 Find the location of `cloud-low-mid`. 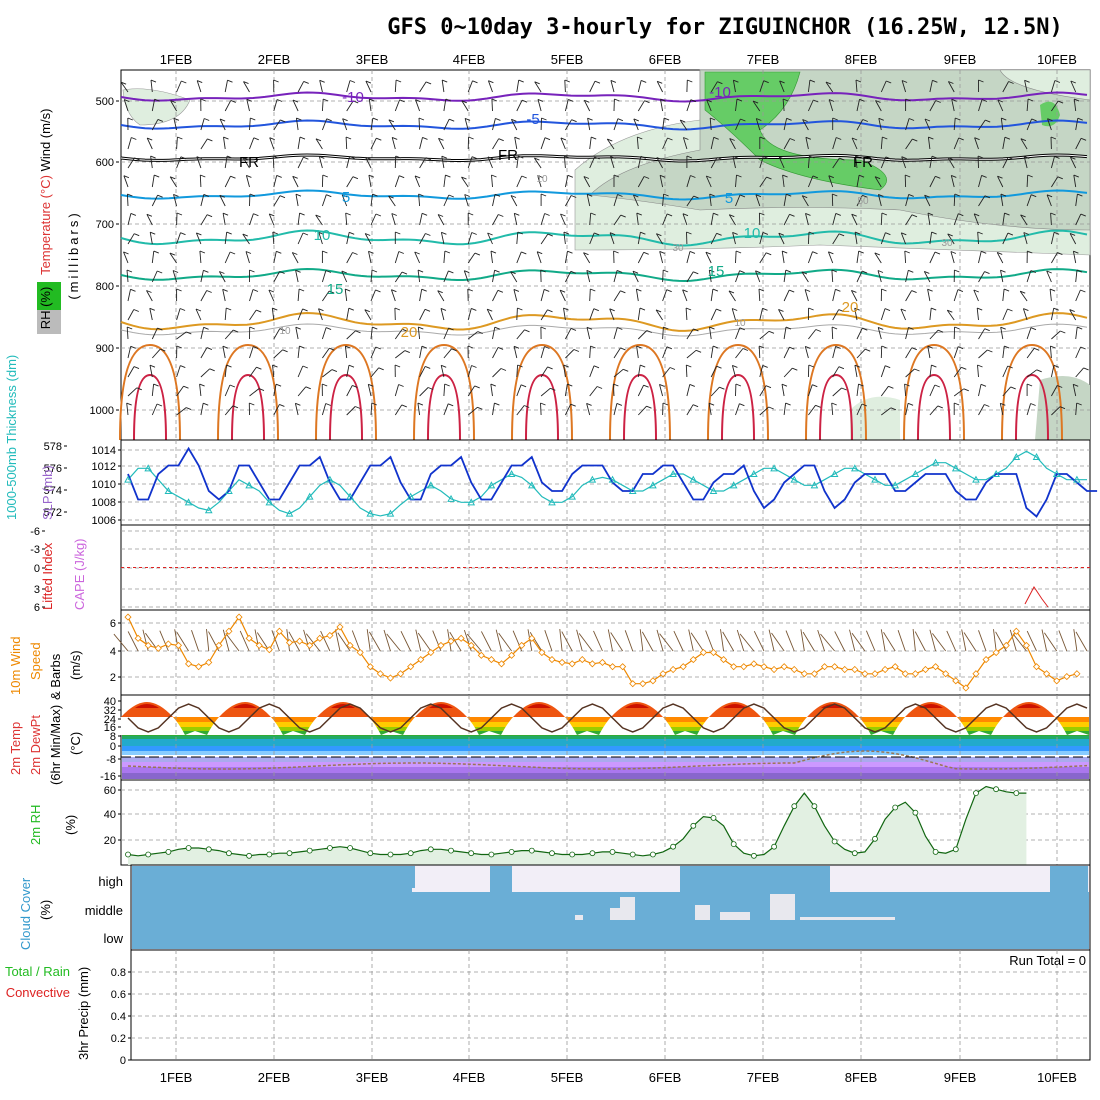

cloud-low-mid is located at coordinates (610, 920).